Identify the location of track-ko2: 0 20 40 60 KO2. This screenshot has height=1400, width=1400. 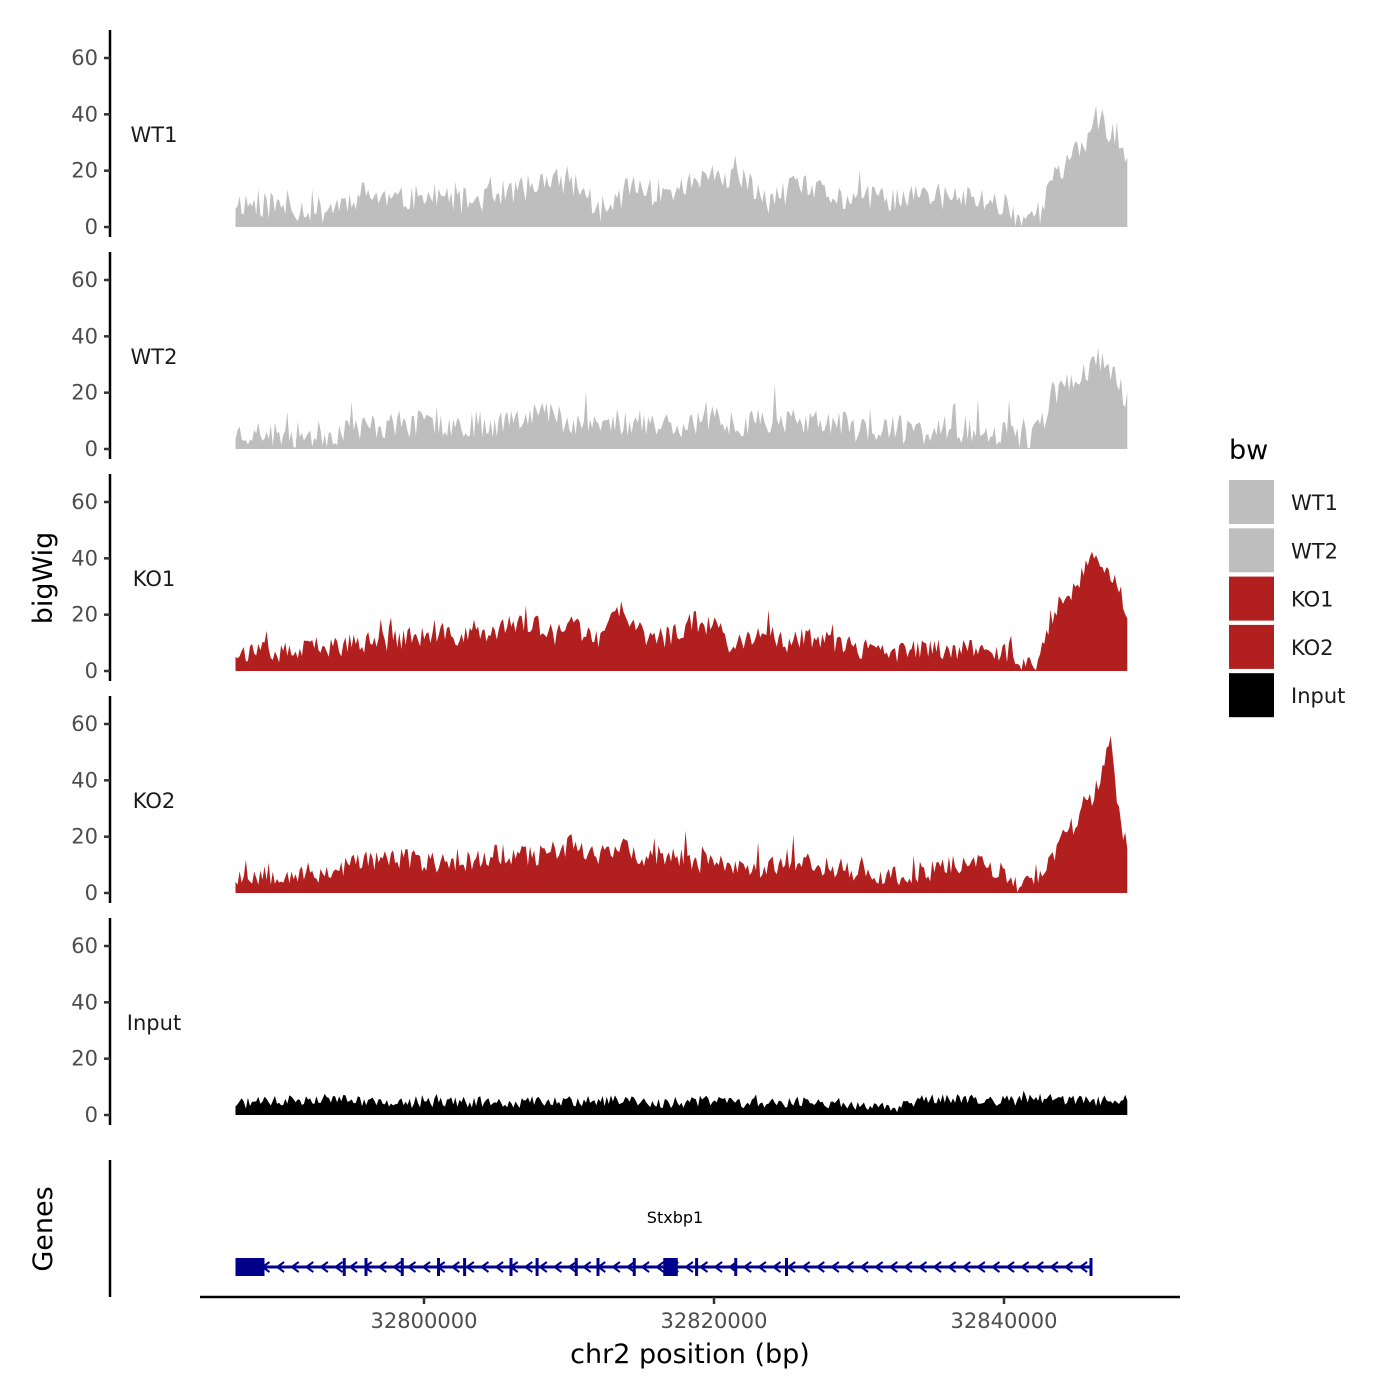
(599, 800).